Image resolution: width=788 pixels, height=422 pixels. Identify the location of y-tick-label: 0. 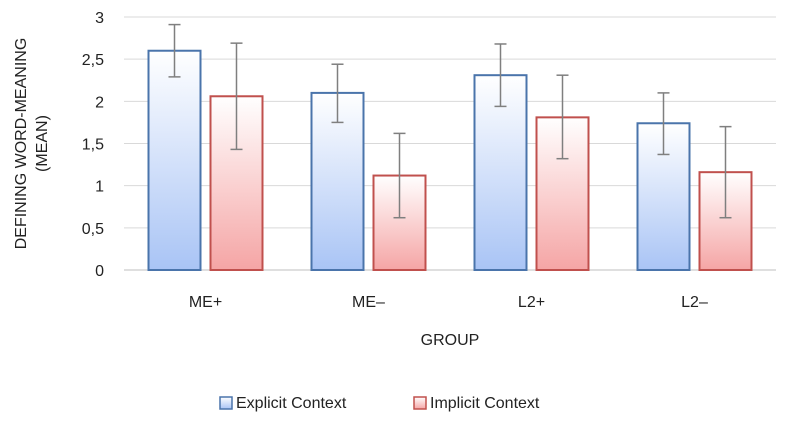
(99, 271).